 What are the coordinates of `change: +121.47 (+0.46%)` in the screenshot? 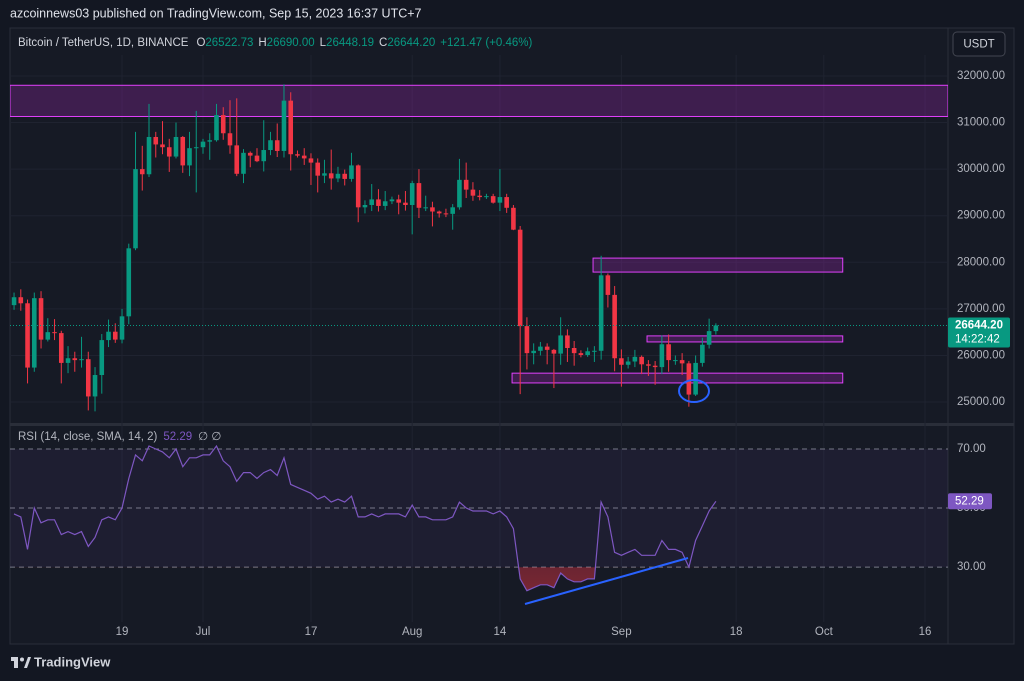 It's located at (486, 43).